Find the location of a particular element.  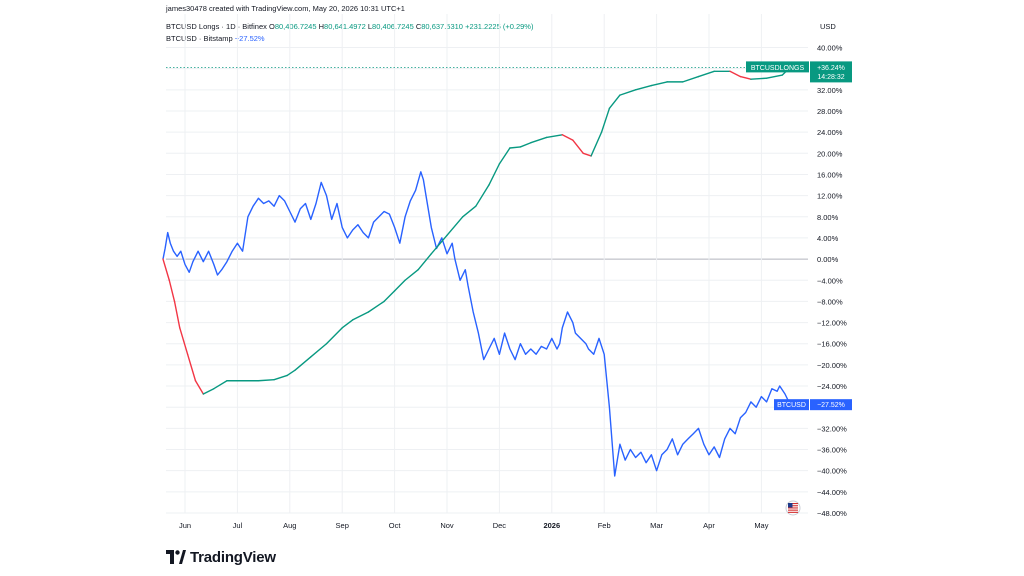

y-tick-label: 20.00% is located at coordinates (830, 153).